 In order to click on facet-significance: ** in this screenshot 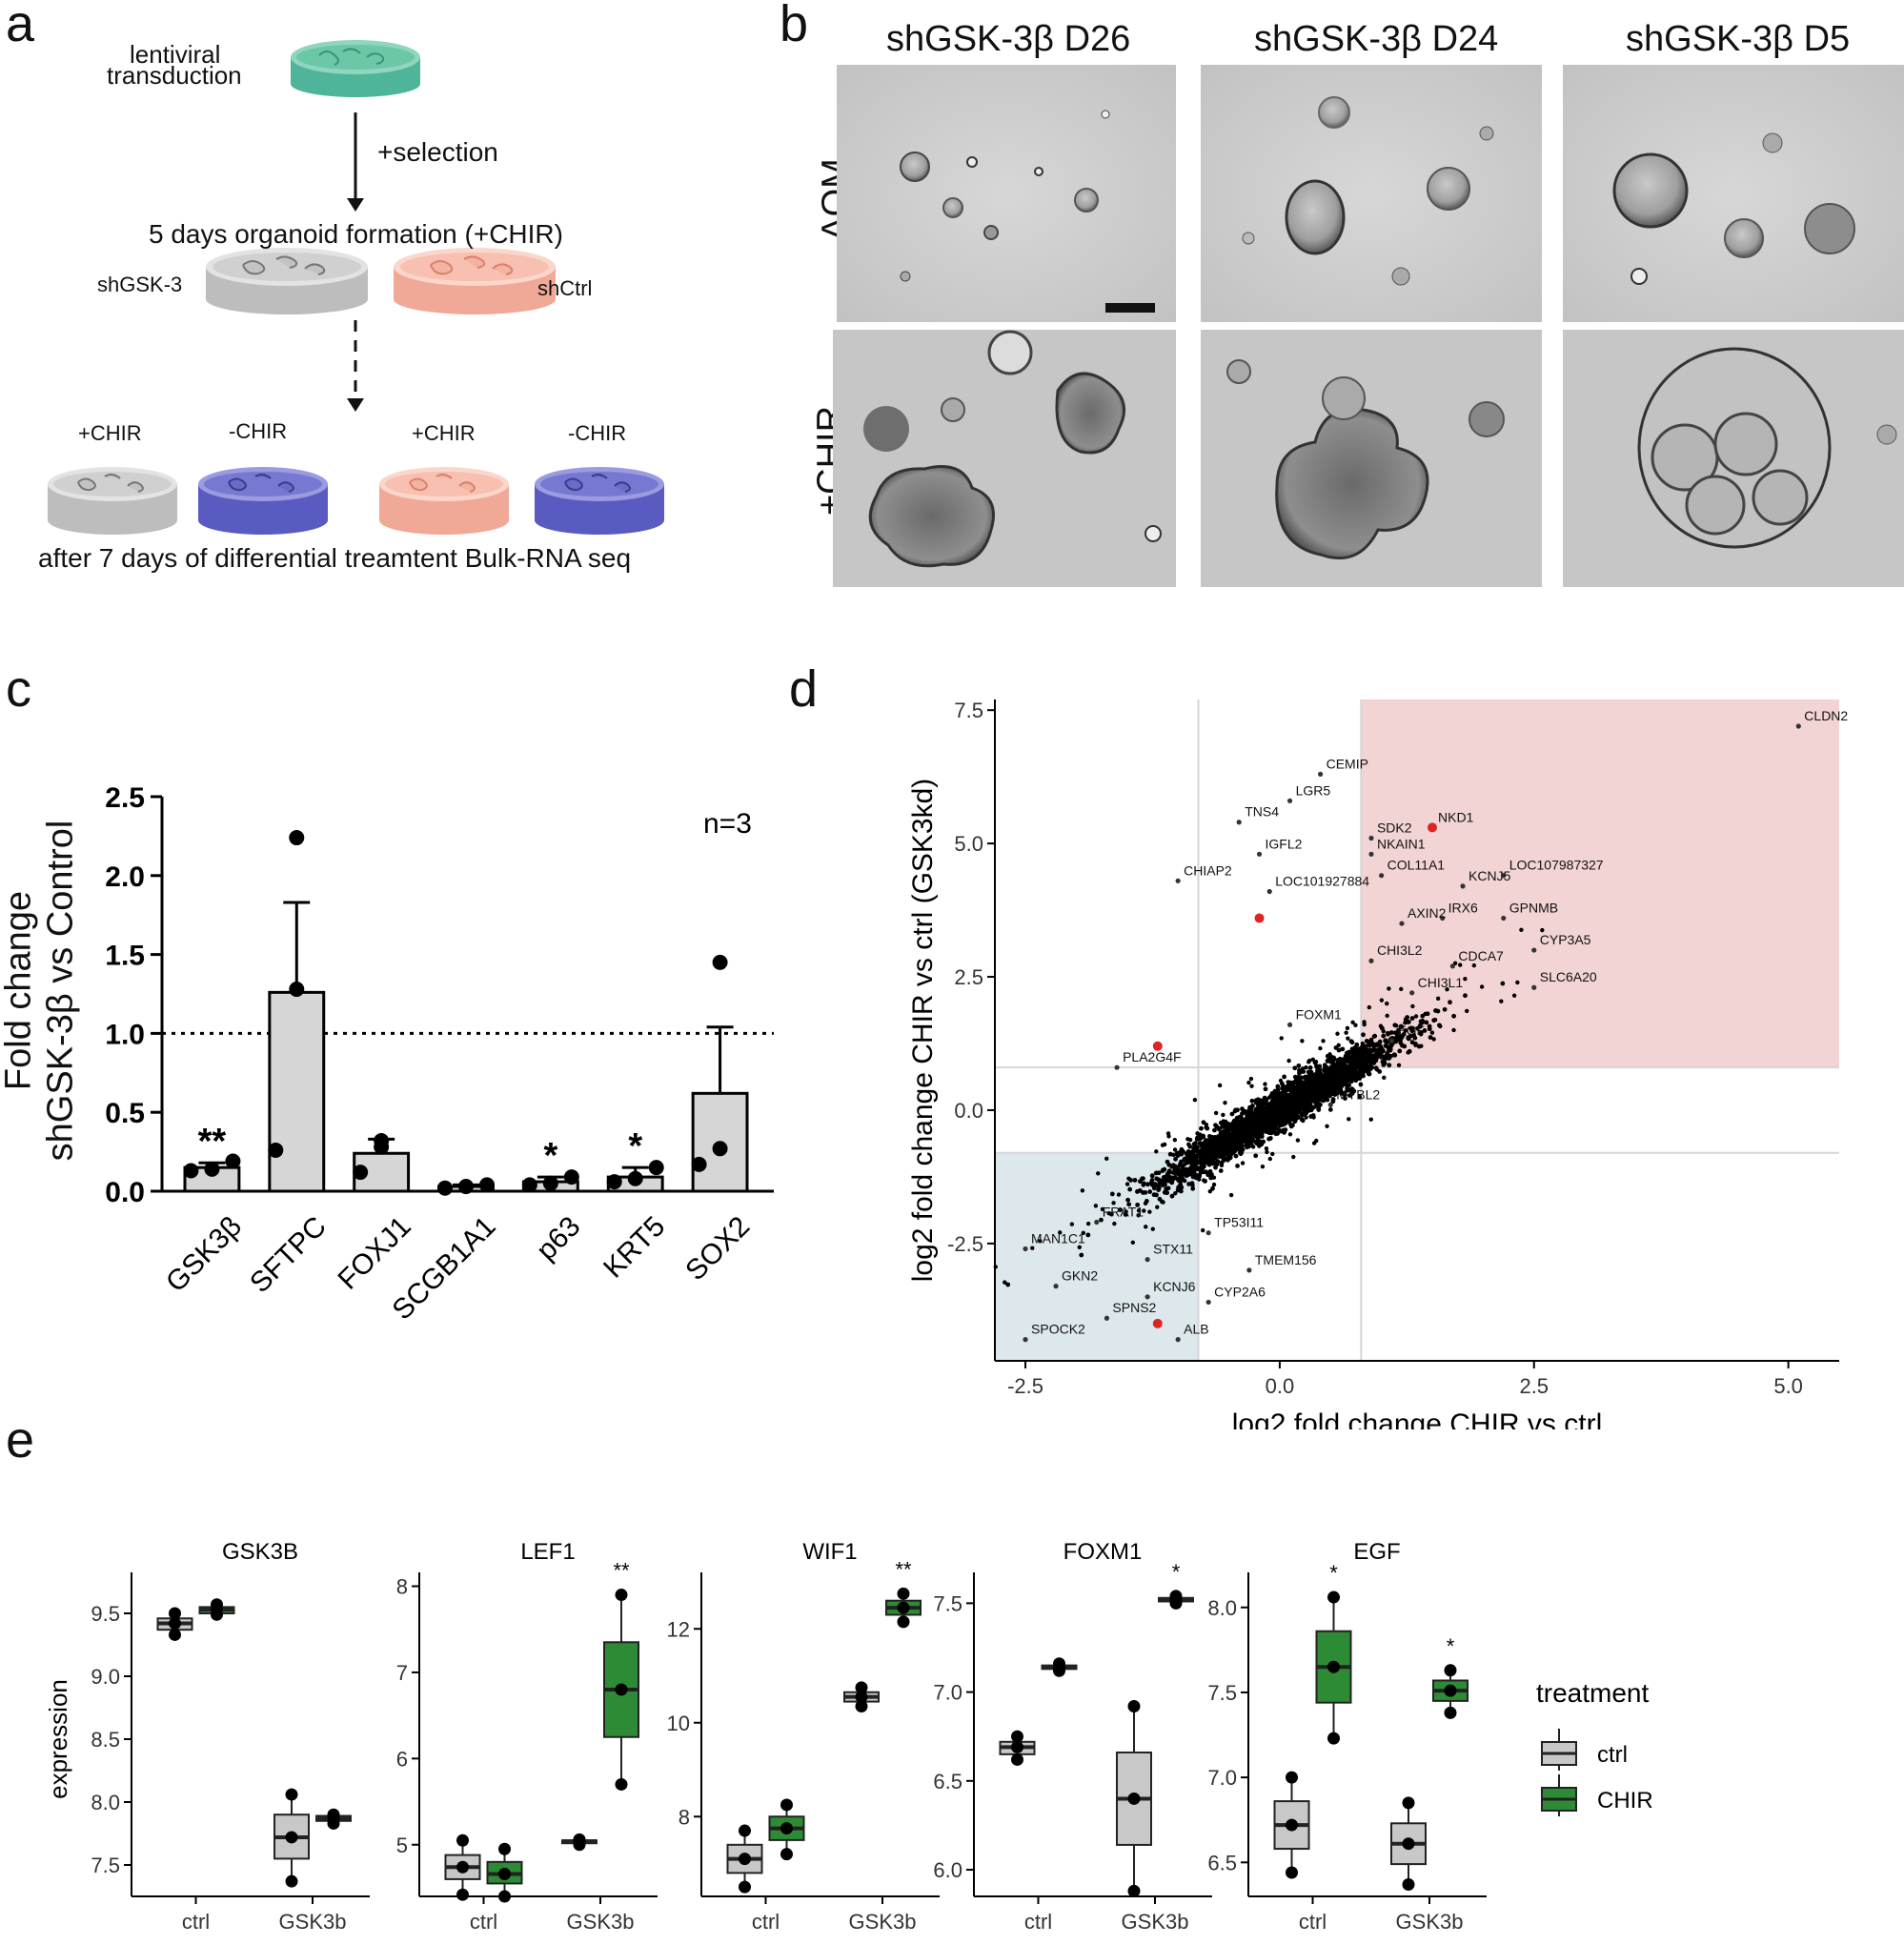, I will do `click(621, 1571)`.